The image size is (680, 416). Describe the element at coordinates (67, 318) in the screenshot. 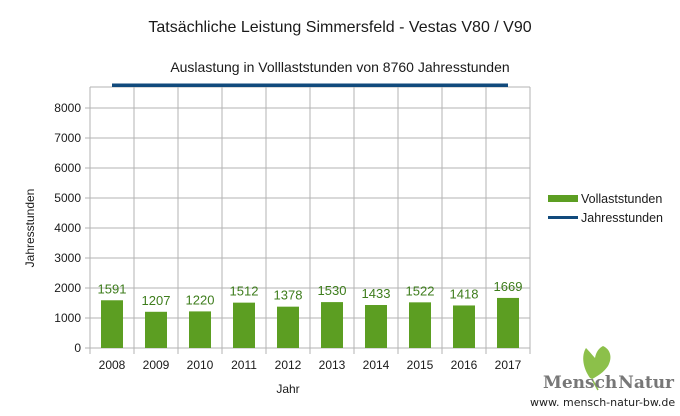

I see `y-tick-label: 1000` at that location.